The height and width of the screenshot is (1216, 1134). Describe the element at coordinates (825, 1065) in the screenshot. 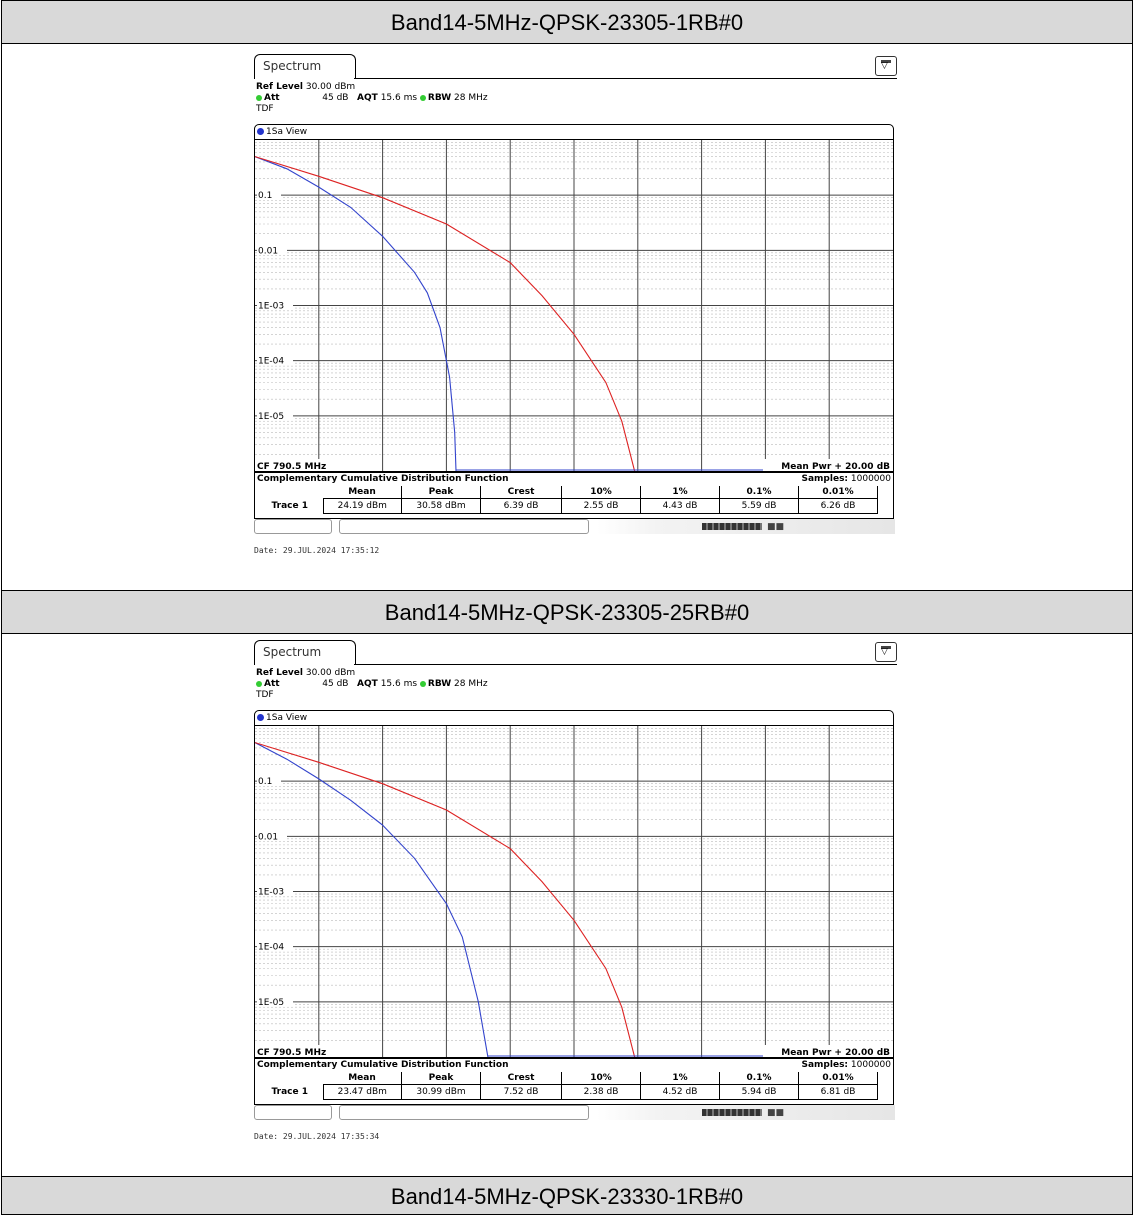

I see `samples-label: Samples:` at that location.